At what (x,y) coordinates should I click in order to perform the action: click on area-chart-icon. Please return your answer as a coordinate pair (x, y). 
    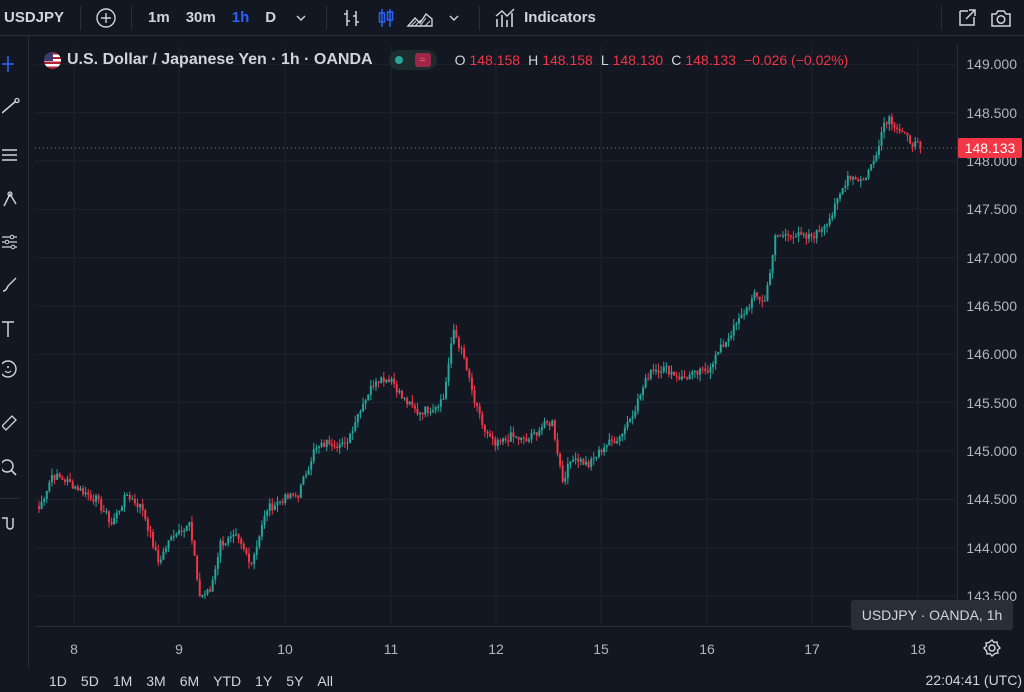
    Looking at the image, I should click on (419, 19).